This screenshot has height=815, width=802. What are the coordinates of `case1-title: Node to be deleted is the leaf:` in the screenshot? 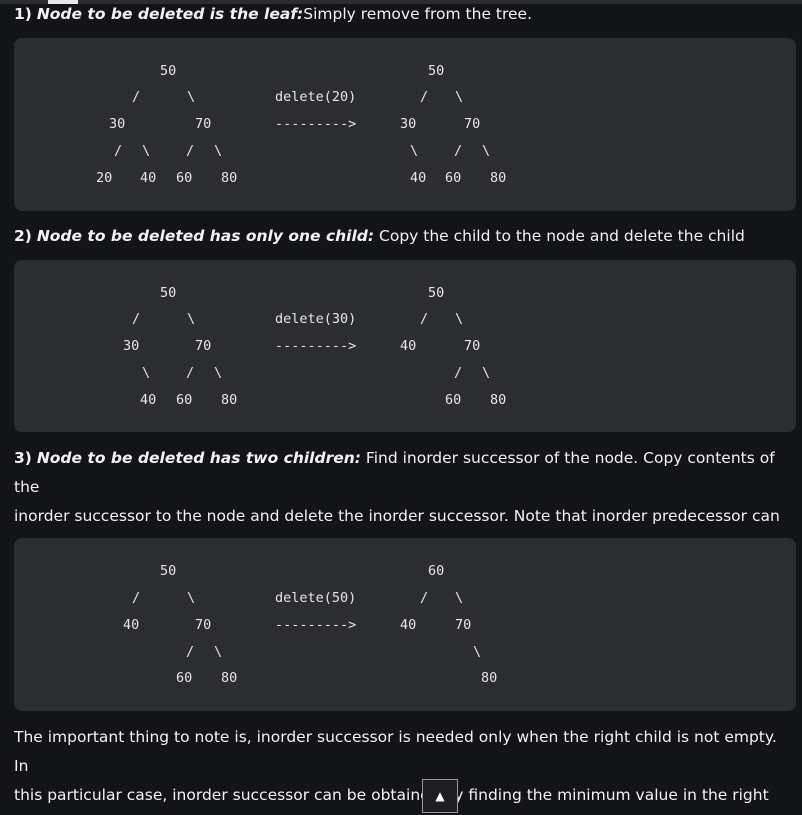 It's located at (170, 14).